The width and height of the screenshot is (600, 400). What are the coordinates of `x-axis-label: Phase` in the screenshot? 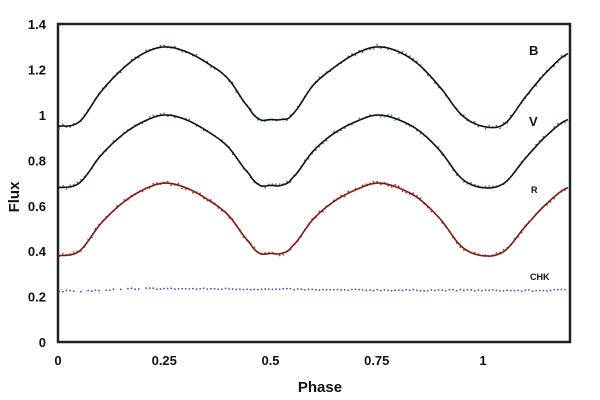 It's located at (320, 387).